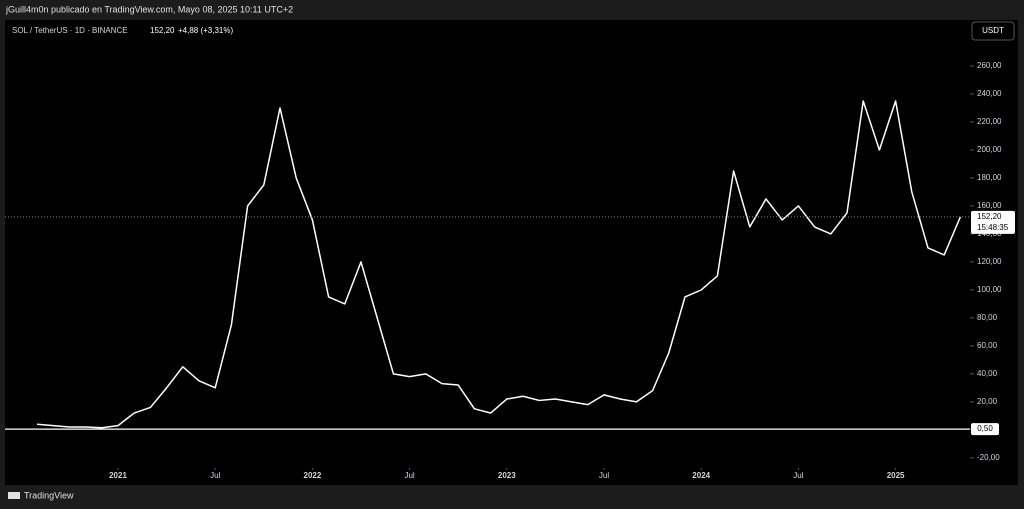 The image size is (1024, 509). What do you see at coordinates (989, 289) in the screenshot?
I see `y-tick-label: 100,00` at bounding box center [989, 289].